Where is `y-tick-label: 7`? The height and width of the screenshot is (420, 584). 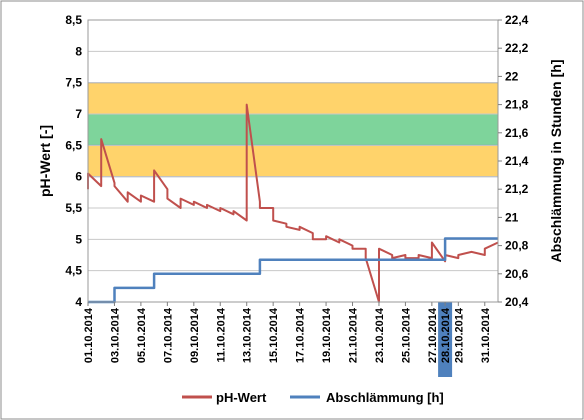 y-tick-label: 7 is located at coordinates (78, 114).